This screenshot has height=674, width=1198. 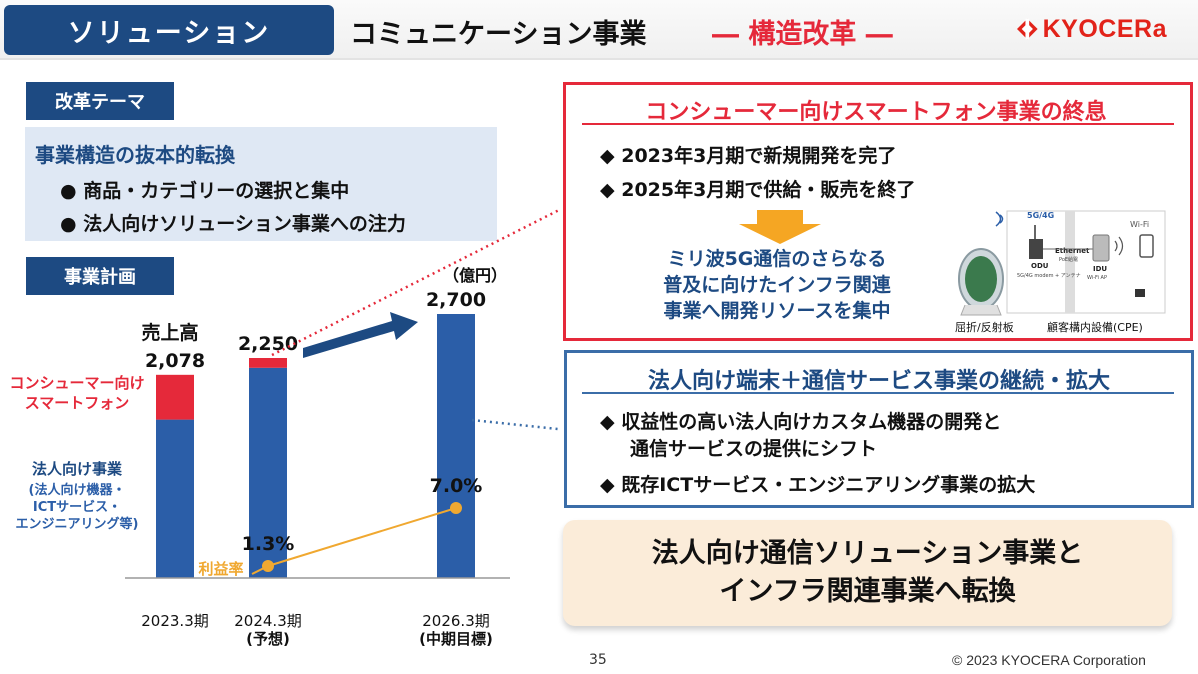 I want to click on x-tick-label: 2023.3期, so click(x=175, y=621).